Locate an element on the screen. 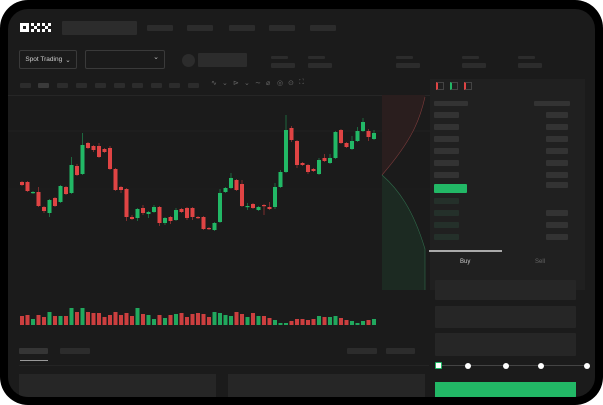 The width and height of the screenshot is (603, 405). orders-panel is located at coordinates (117, 385).